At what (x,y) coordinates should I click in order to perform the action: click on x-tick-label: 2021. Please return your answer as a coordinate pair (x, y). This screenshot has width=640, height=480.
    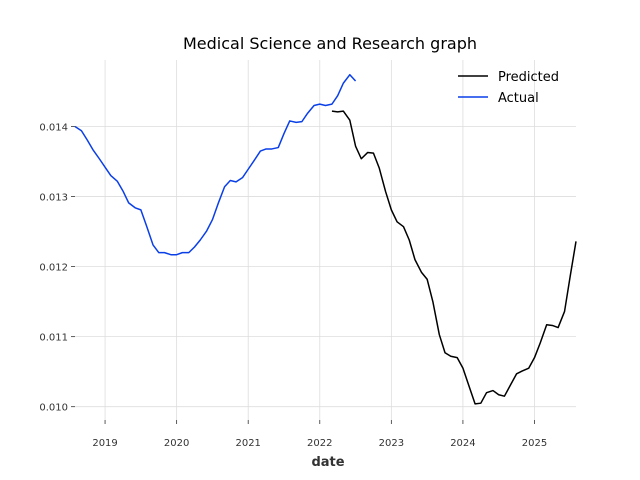
    Looking at the image, I should click on (247, 443).